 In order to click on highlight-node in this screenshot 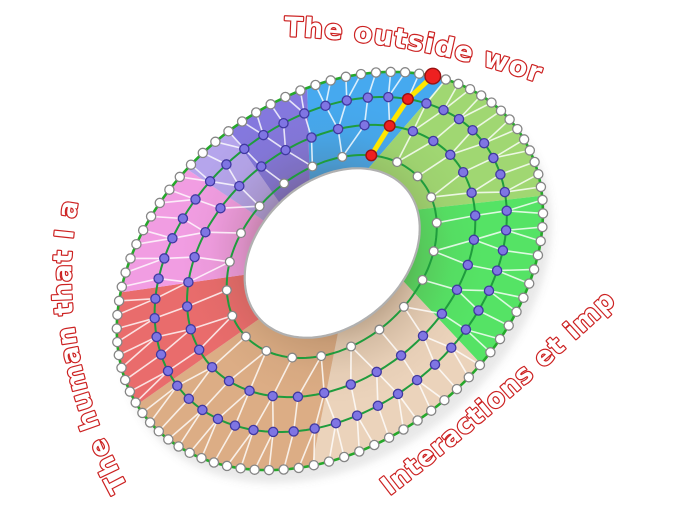, I will do `click(371, 155)`.